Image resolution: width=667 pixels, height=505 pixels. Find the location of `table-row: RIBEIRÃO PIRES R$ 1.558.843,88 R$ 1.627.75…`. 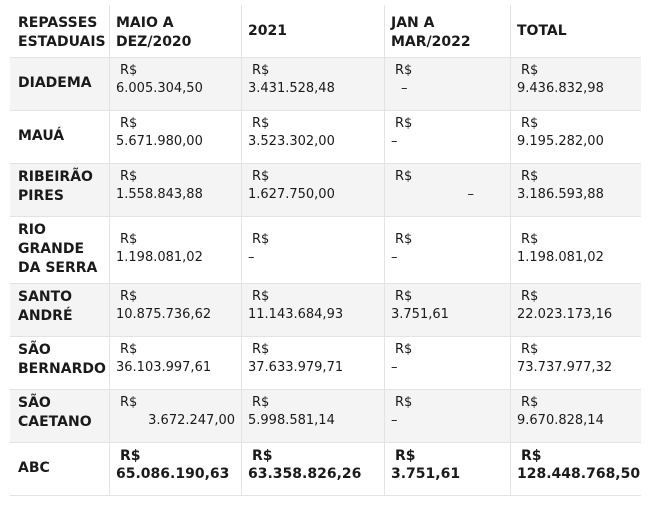

table-row: RIBEIRÃO PIRES R$ 1.558.843,88 R$ 1.627.75… is located at coordinates (325, 190).